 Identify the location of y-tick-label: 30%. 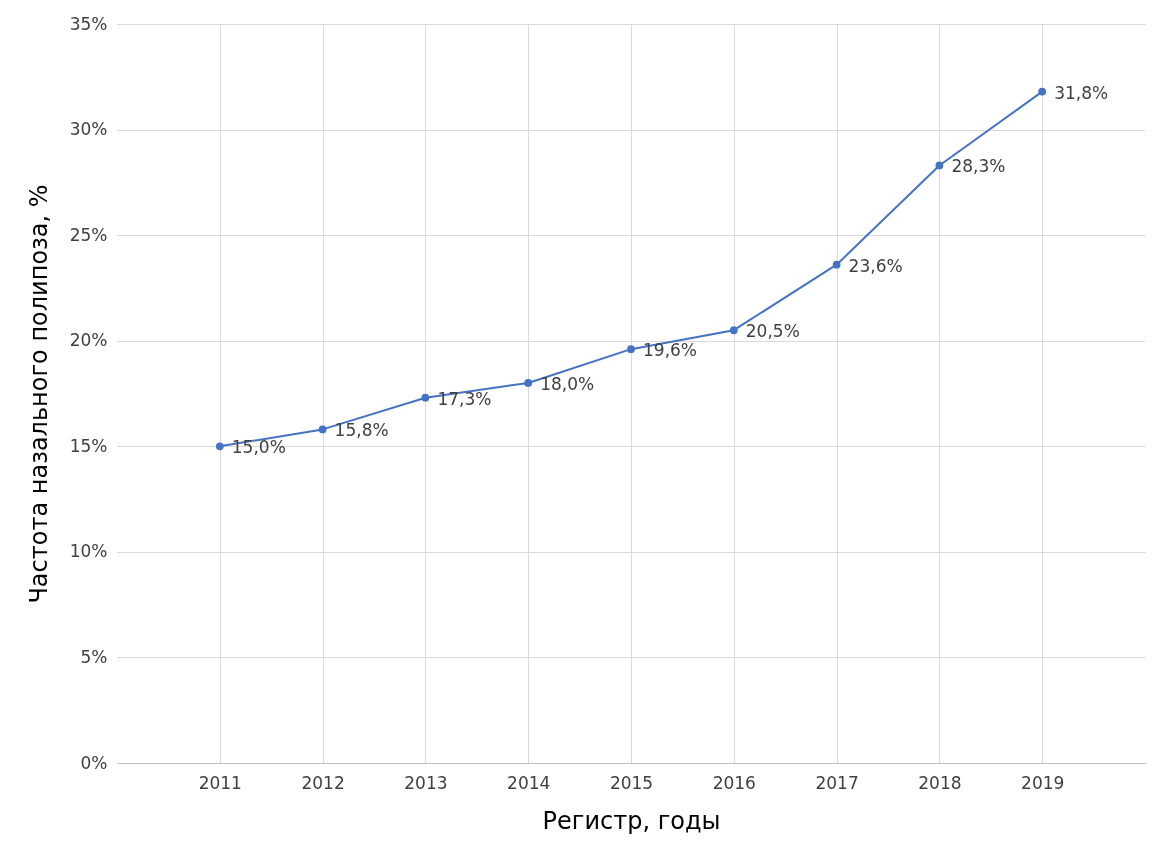
(88, 129).